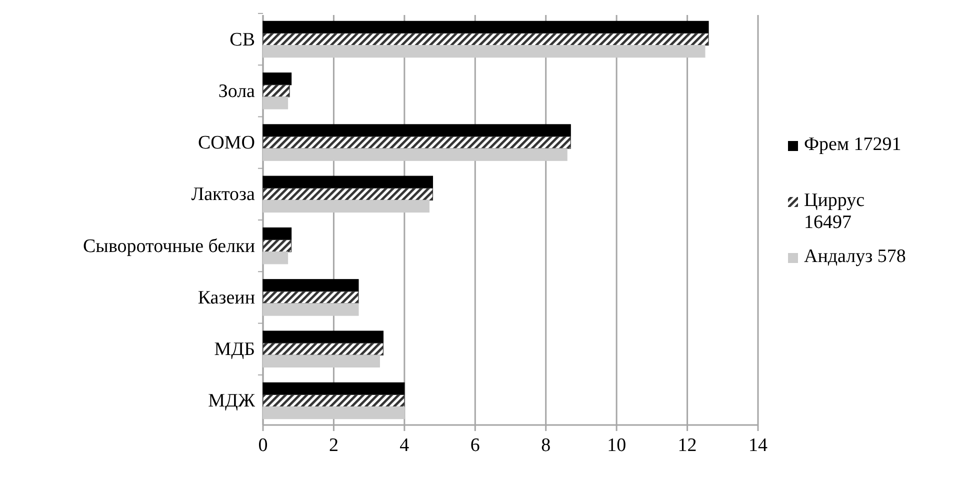 This screenshot has height=487, width=978. I want to click on legend-label: Андалуз 578, so click(855, 256).